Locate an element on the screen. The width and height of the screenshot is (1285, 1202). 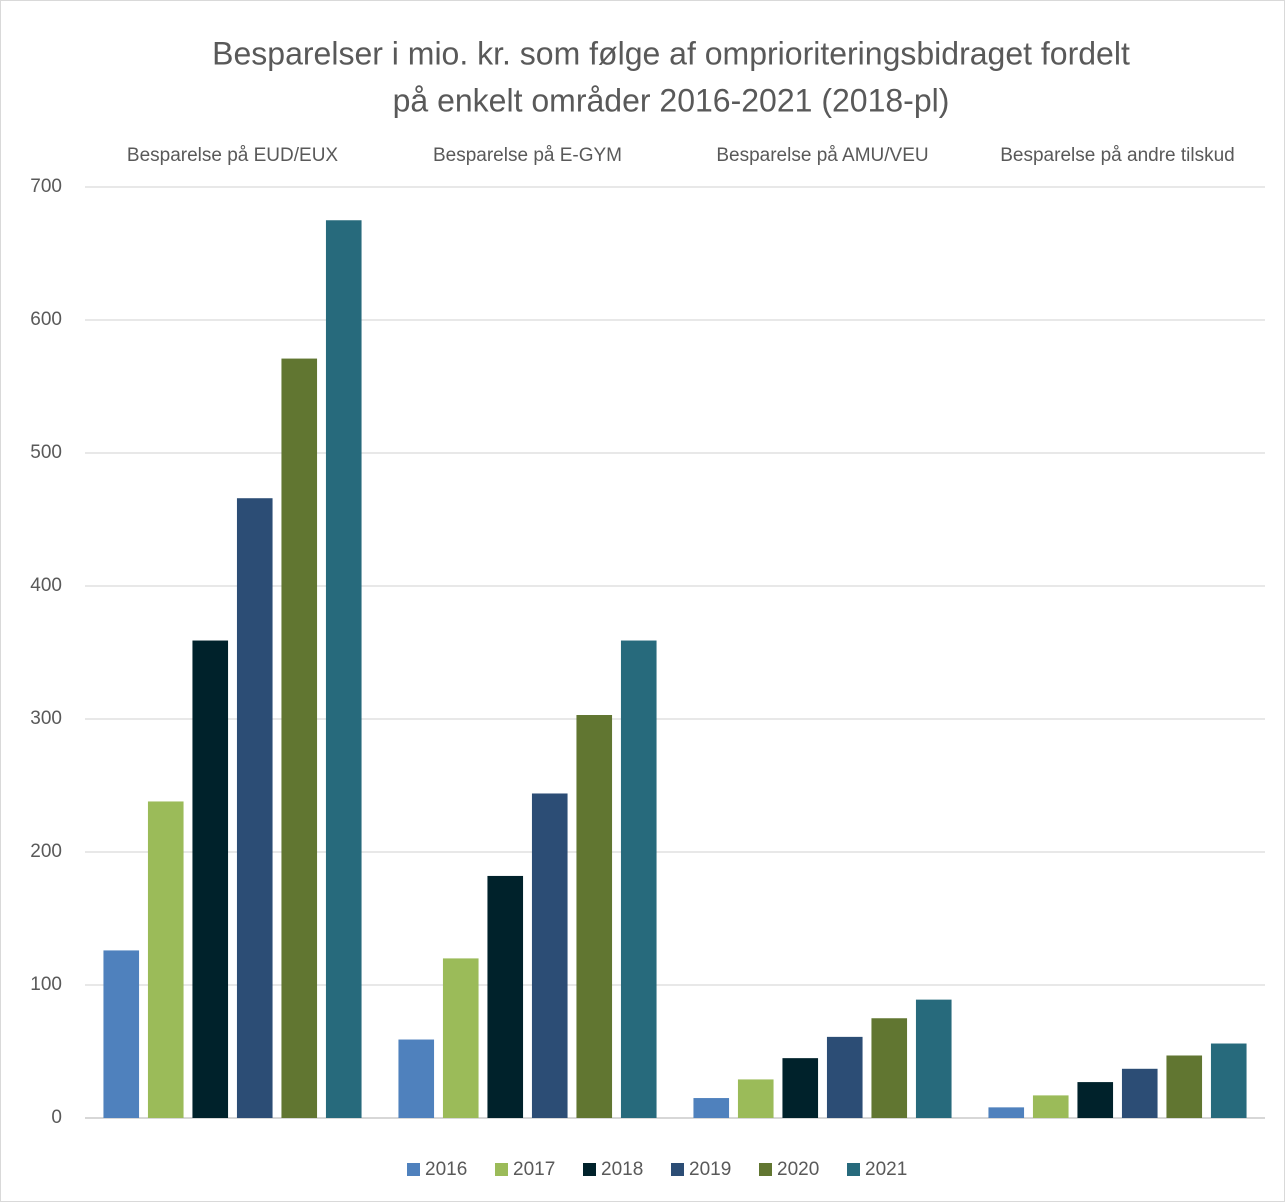
y-tick-label: 500 is located at coordinates (46, 452).